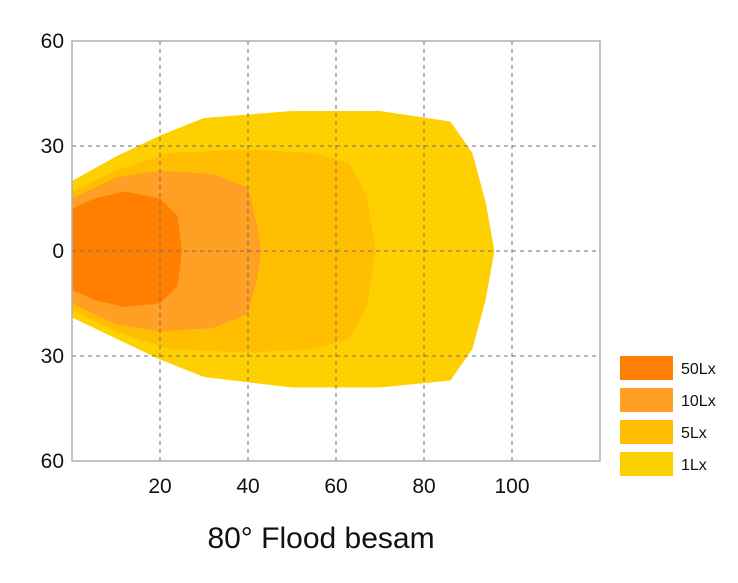 Image resolution: width=738 pixels, height=583 pixels. I want to click on x-tick-label: 20, so click(159, 486).